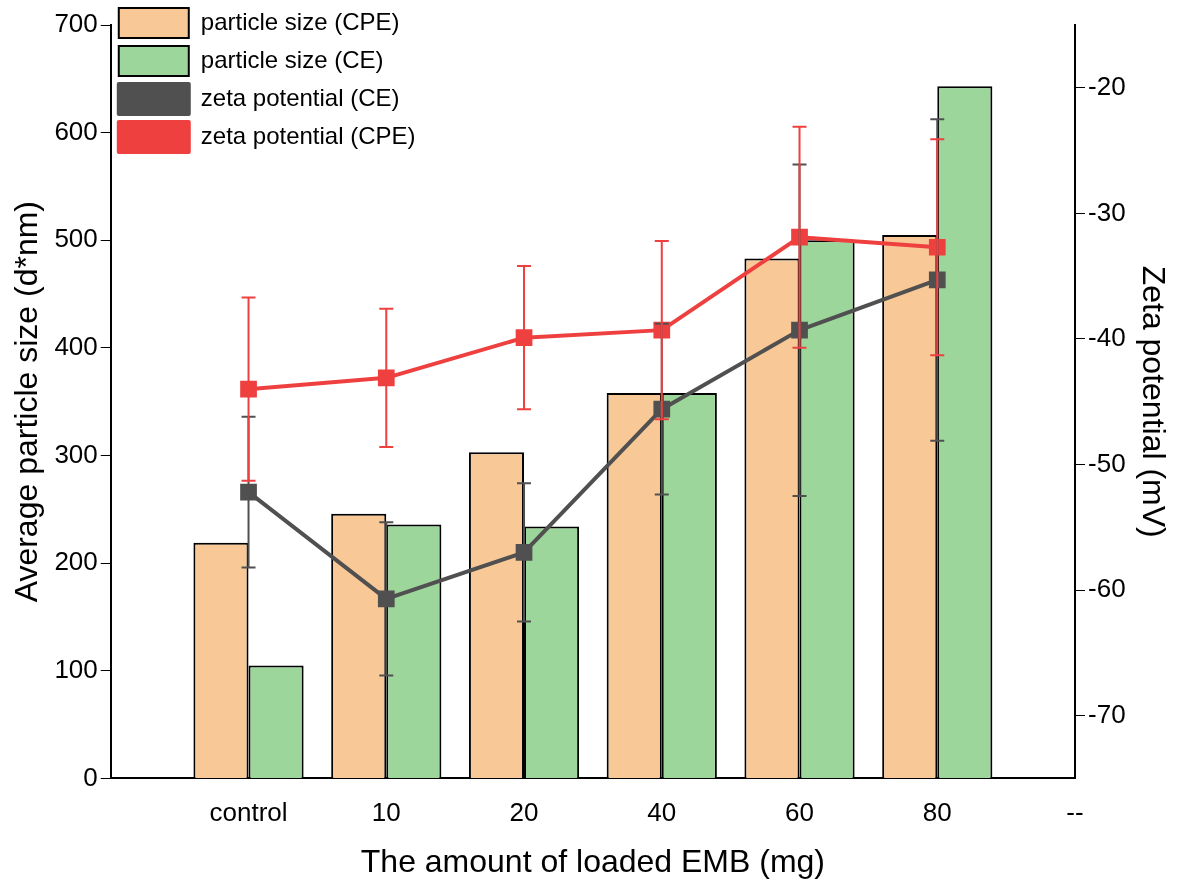  Describe the element at coordinates (308, 135) in the screenshot. I see `legend-label: zeta potential (CPE)` at that location.